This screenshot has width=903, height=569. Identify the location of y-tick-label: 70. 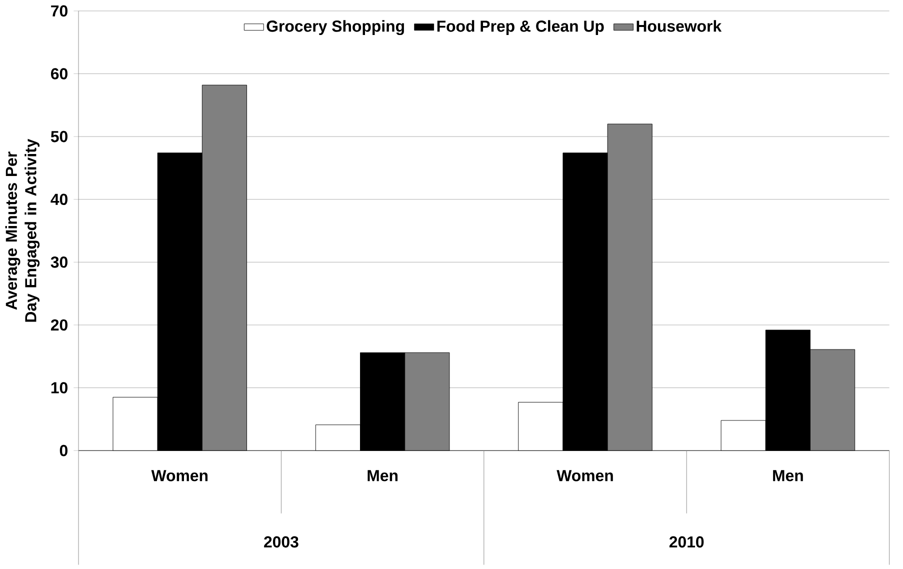
(59, 10).